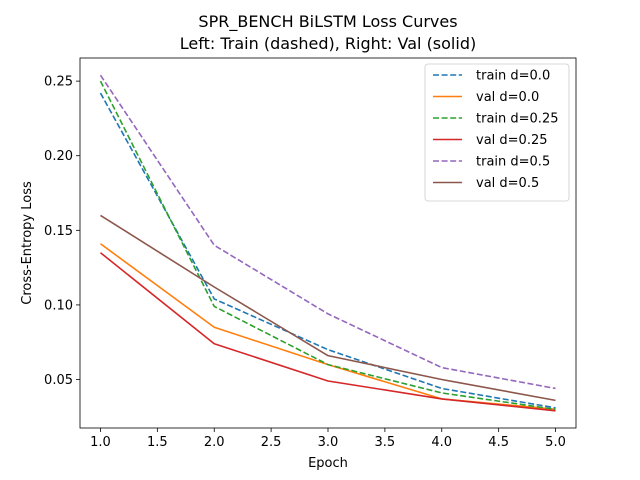 The image size is (640, 480). Describe the element at coordinates (58, 156) in the screenshot. I see `y-tick-label: 0.20` at that location.